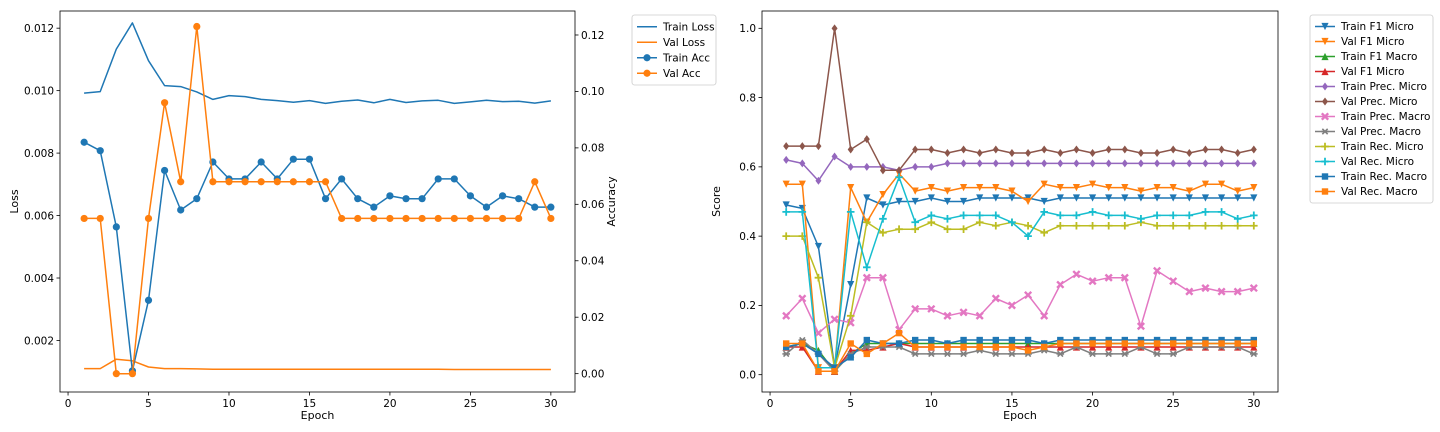  Describe the element at coordinates (592, 149) in the screenshot. I see `y2-tick-label: 0.08` at that location.